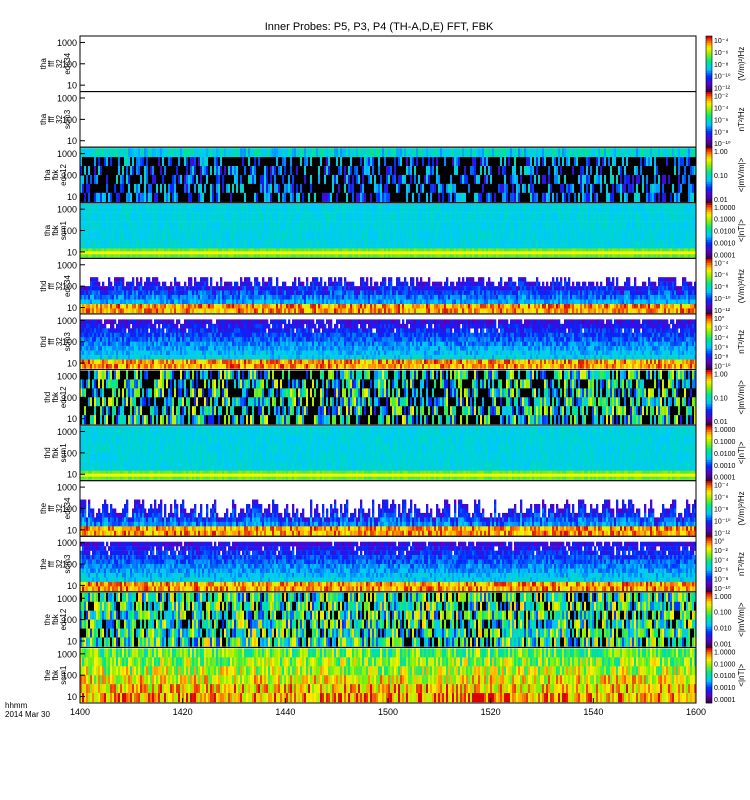 This screenshot has width=750, height=800. I want to click on panel-0-ytick-label: 10, so click(72, 86).